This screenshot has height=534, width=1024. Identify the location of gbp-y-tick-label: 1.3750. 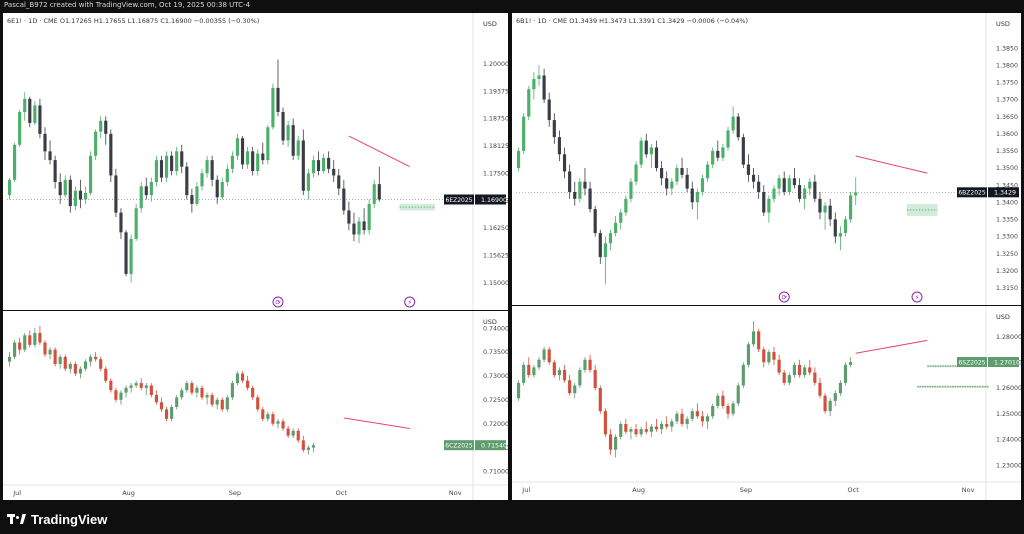
(1007, 83).